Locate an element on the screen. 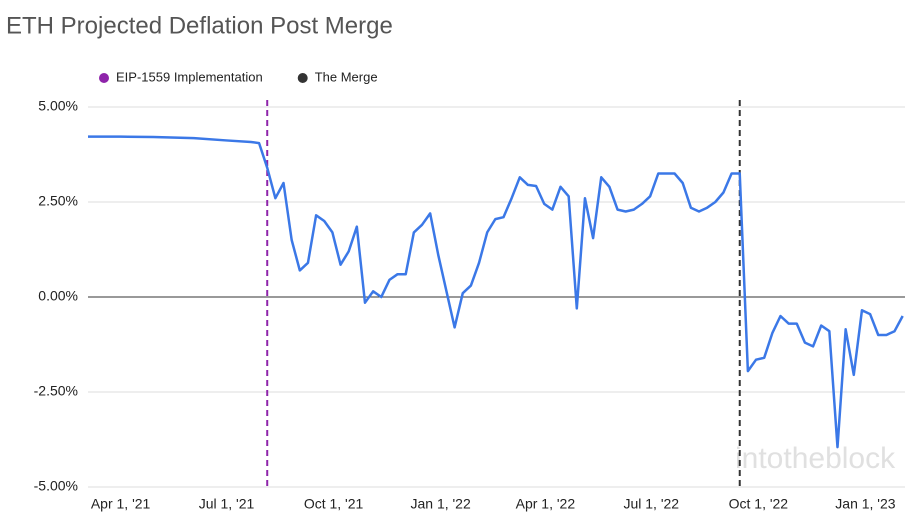  x-tick-label: Apr 1, '22 is located at coordinates (546, 504).